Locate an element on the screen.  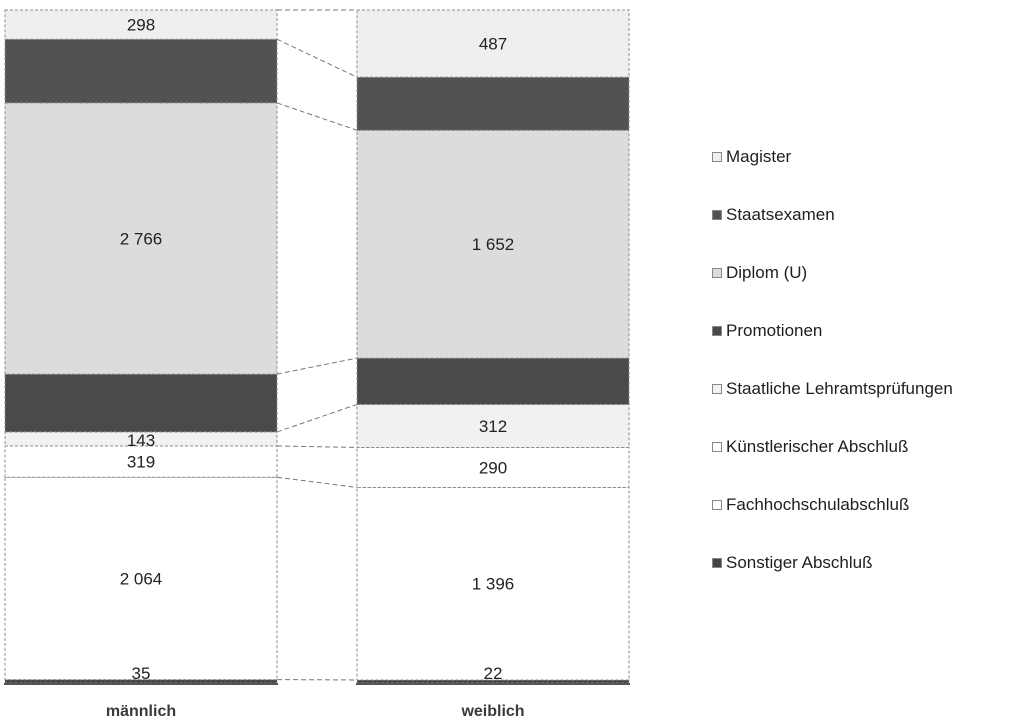
legend-swatch-promotionen is located at coordinates (717, 331).